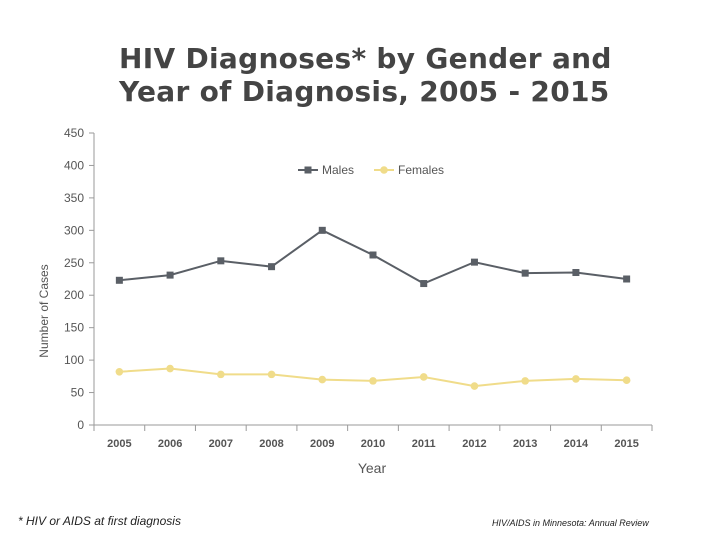 The image size is (720, 540). Describe the element at coordinates (338, 170) in the screenshot. I see `legend-label: Males` at that location.